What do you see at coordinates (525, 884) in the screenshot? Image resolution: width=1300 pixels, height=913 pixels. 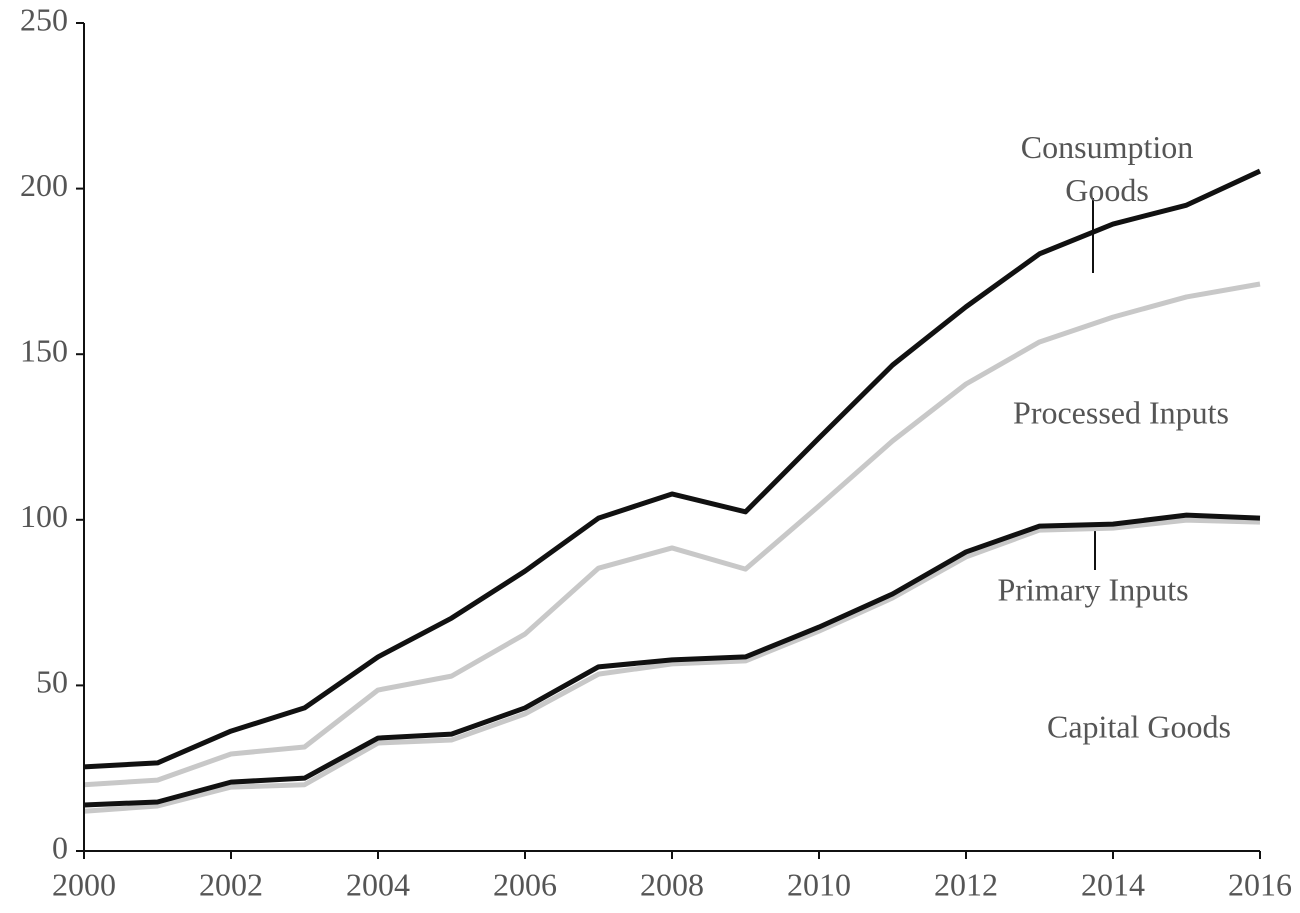 I see `x-tick-label: 2006` at bounding box center [525, 884].